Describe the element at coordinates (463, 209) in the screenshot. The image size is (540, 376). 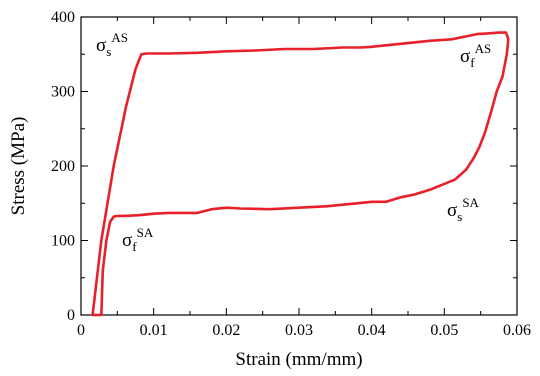
I see `annotation-sigma-s-SA: σsSA` at that location.